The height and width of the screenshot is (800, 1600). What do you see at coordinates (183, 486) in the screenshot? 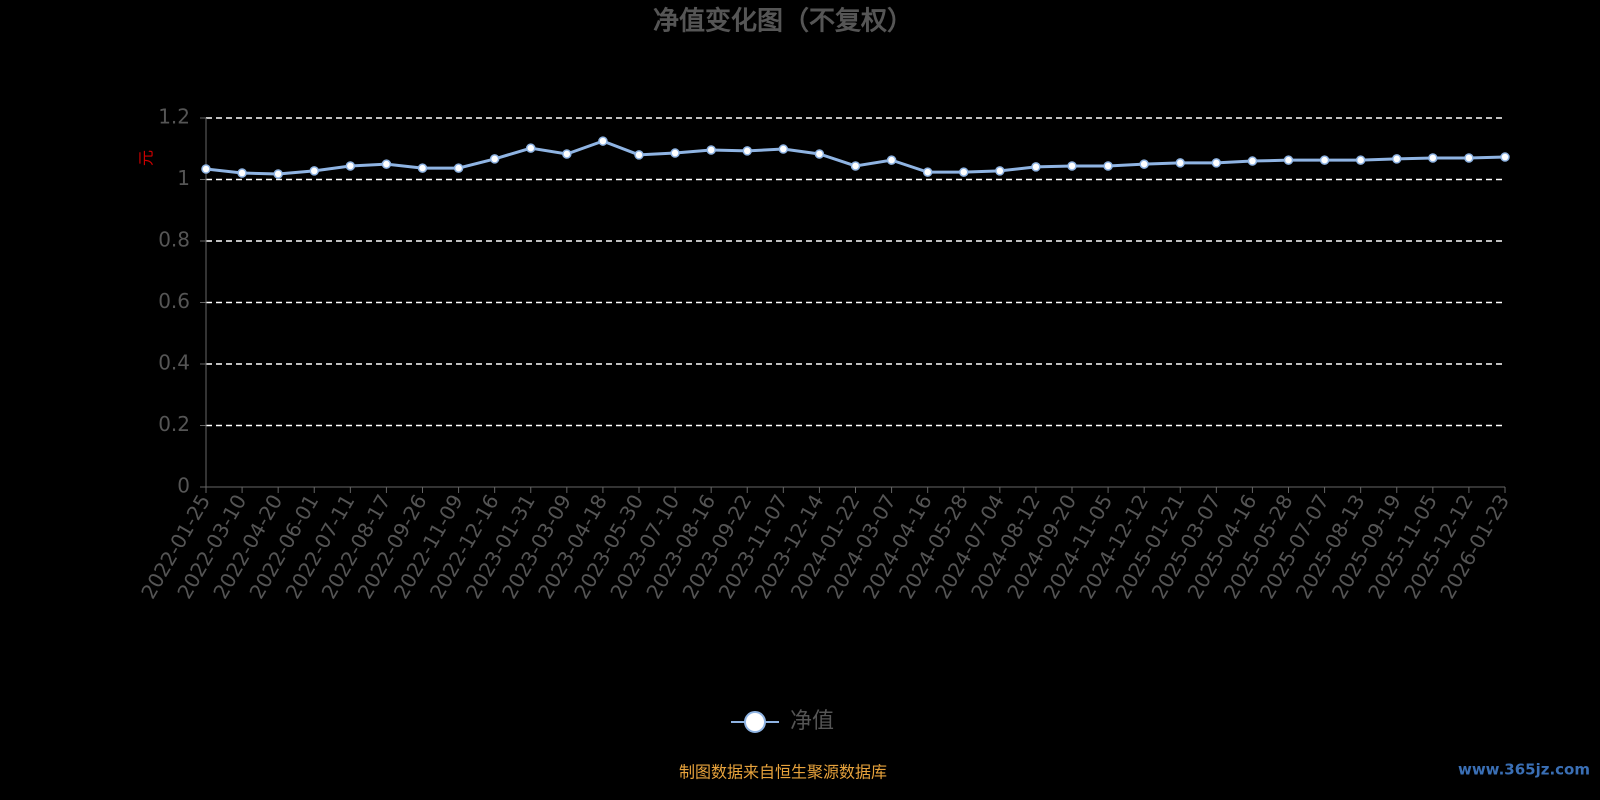
I see `y-tick-label: 0` at bounding box center [183, 486].